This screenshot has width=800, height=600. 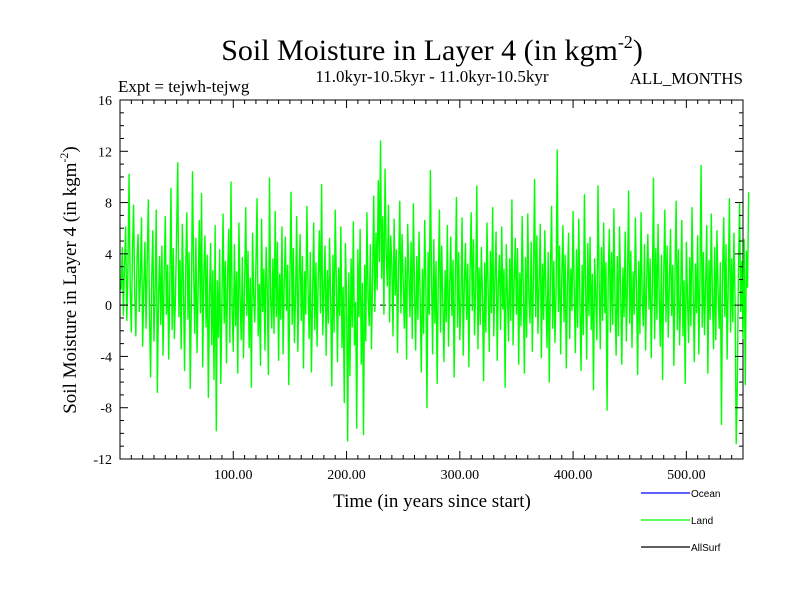 I want to click on y-tick-label: 12, so click(x=105, y=152).